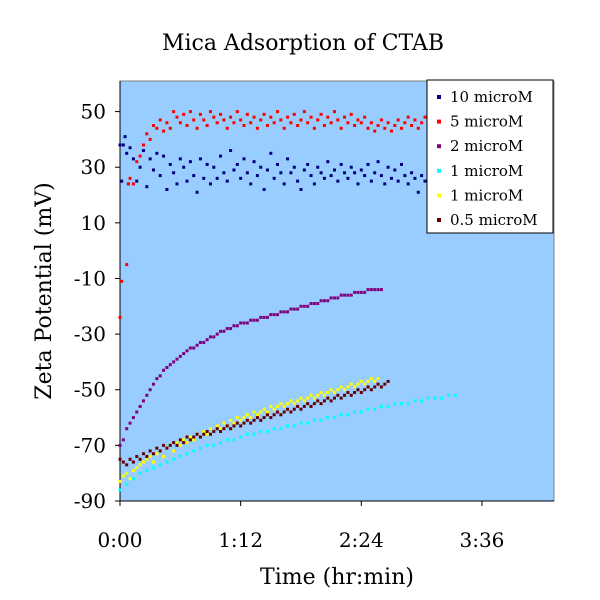 This screenshot has width=600, height=600. What do you see at coordinates (303, 43) in the screenshot?
I see `chart-title: Mica Adsorption of CTAB` at bounding box center [303, 43].